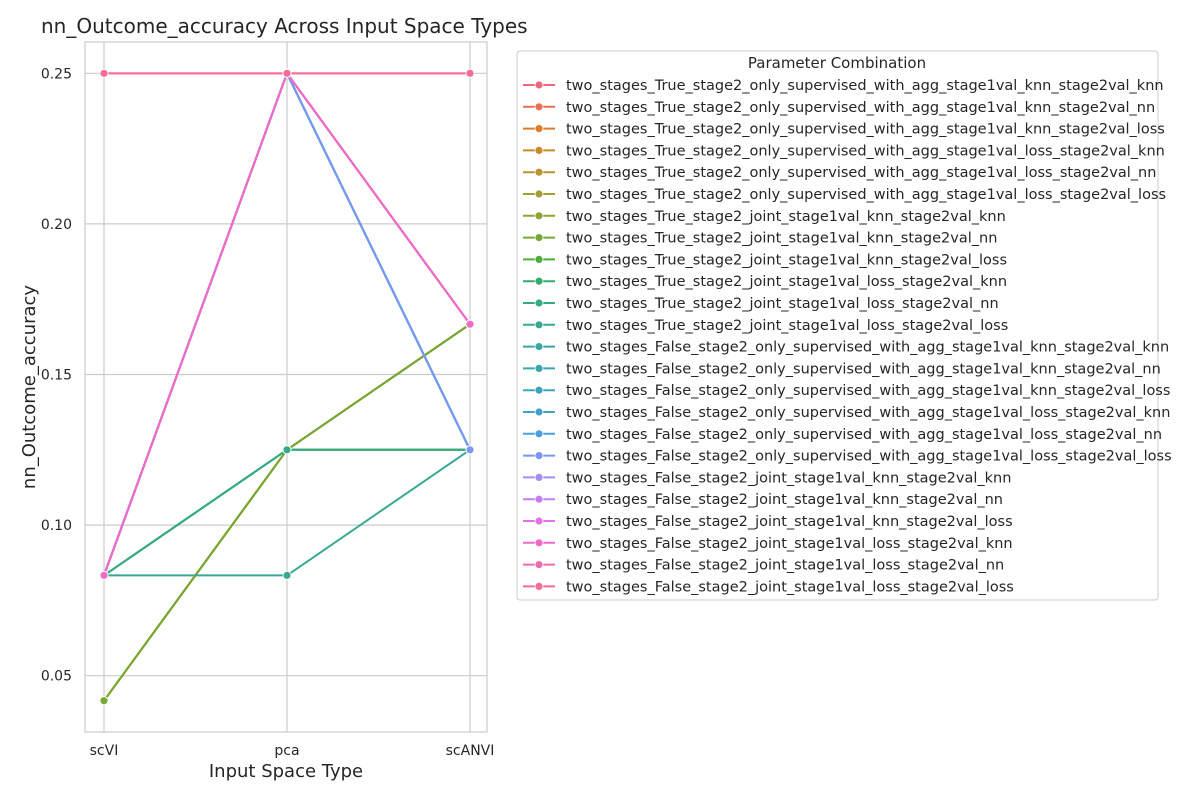  I want to click on y-axis-label: nn_Outcome_accuracy, so click(29, 387).